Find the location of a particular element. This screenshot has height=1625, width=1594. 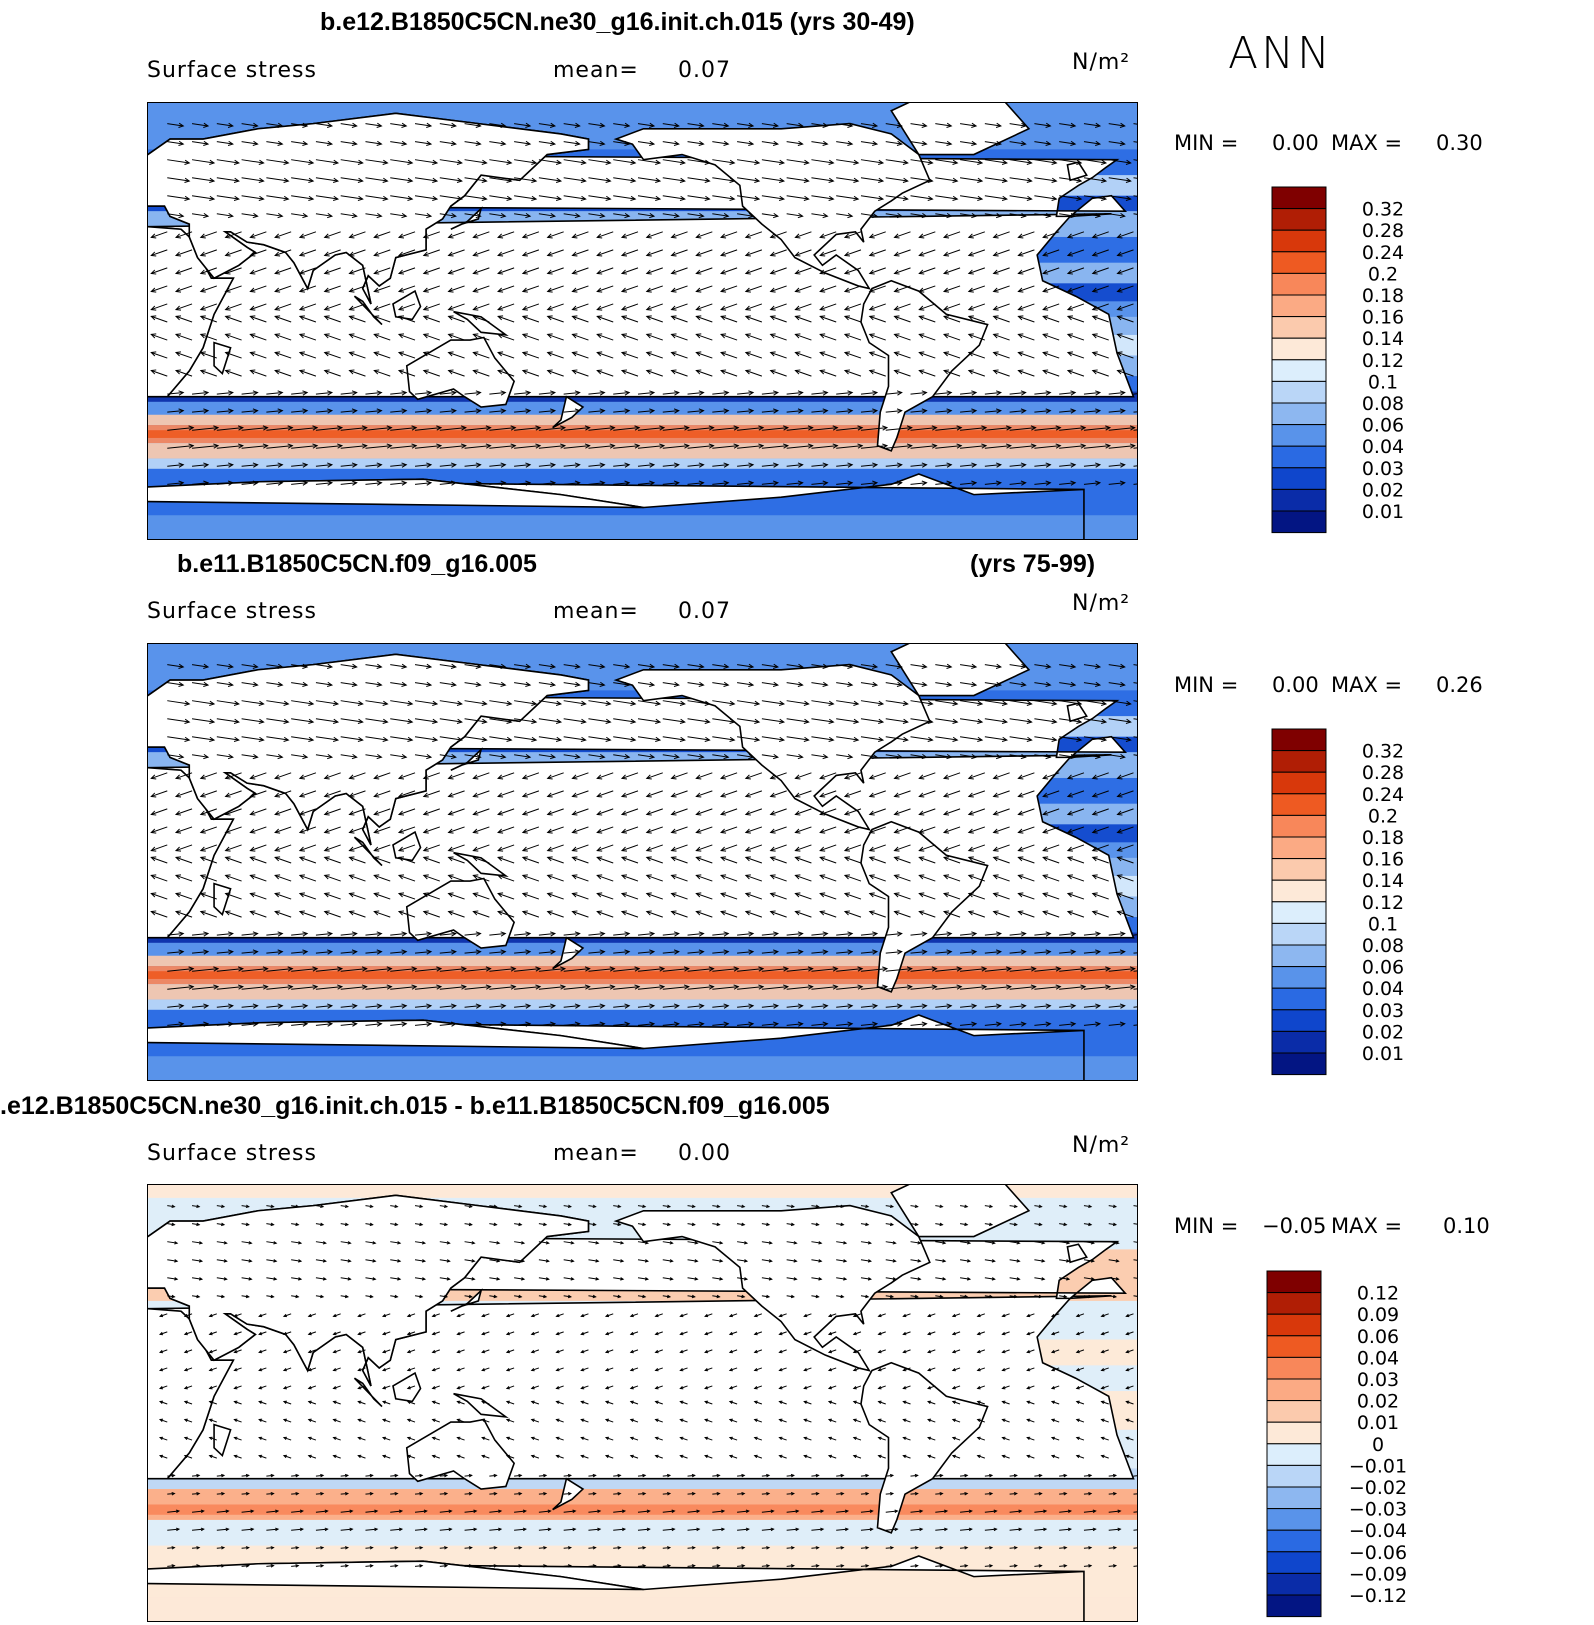

colorbar-swatch is located at coordinates (1299, 349).